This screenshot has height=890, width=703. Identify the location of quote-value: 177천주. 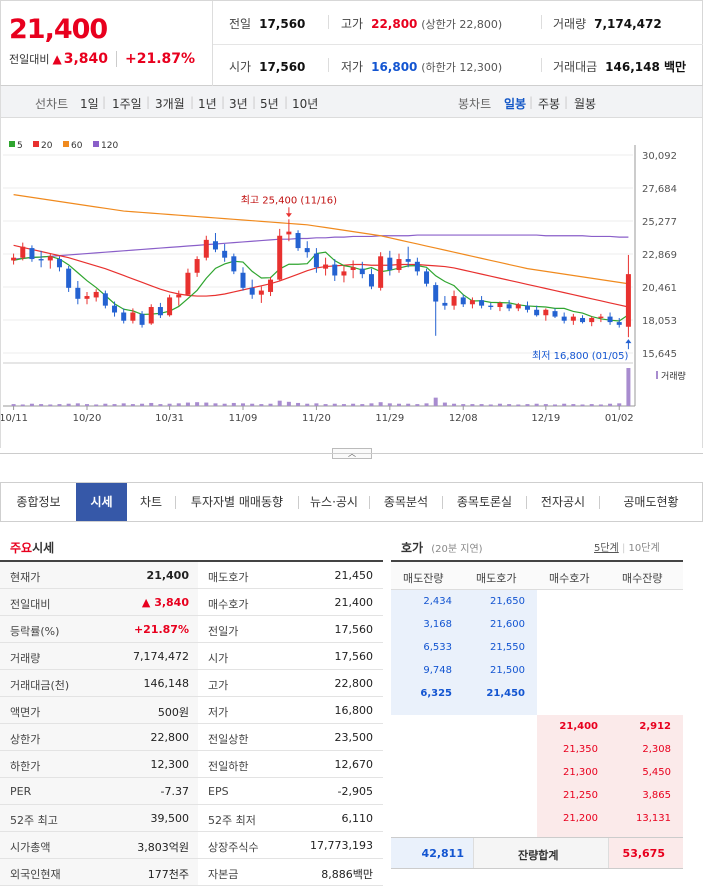
(168, 874).